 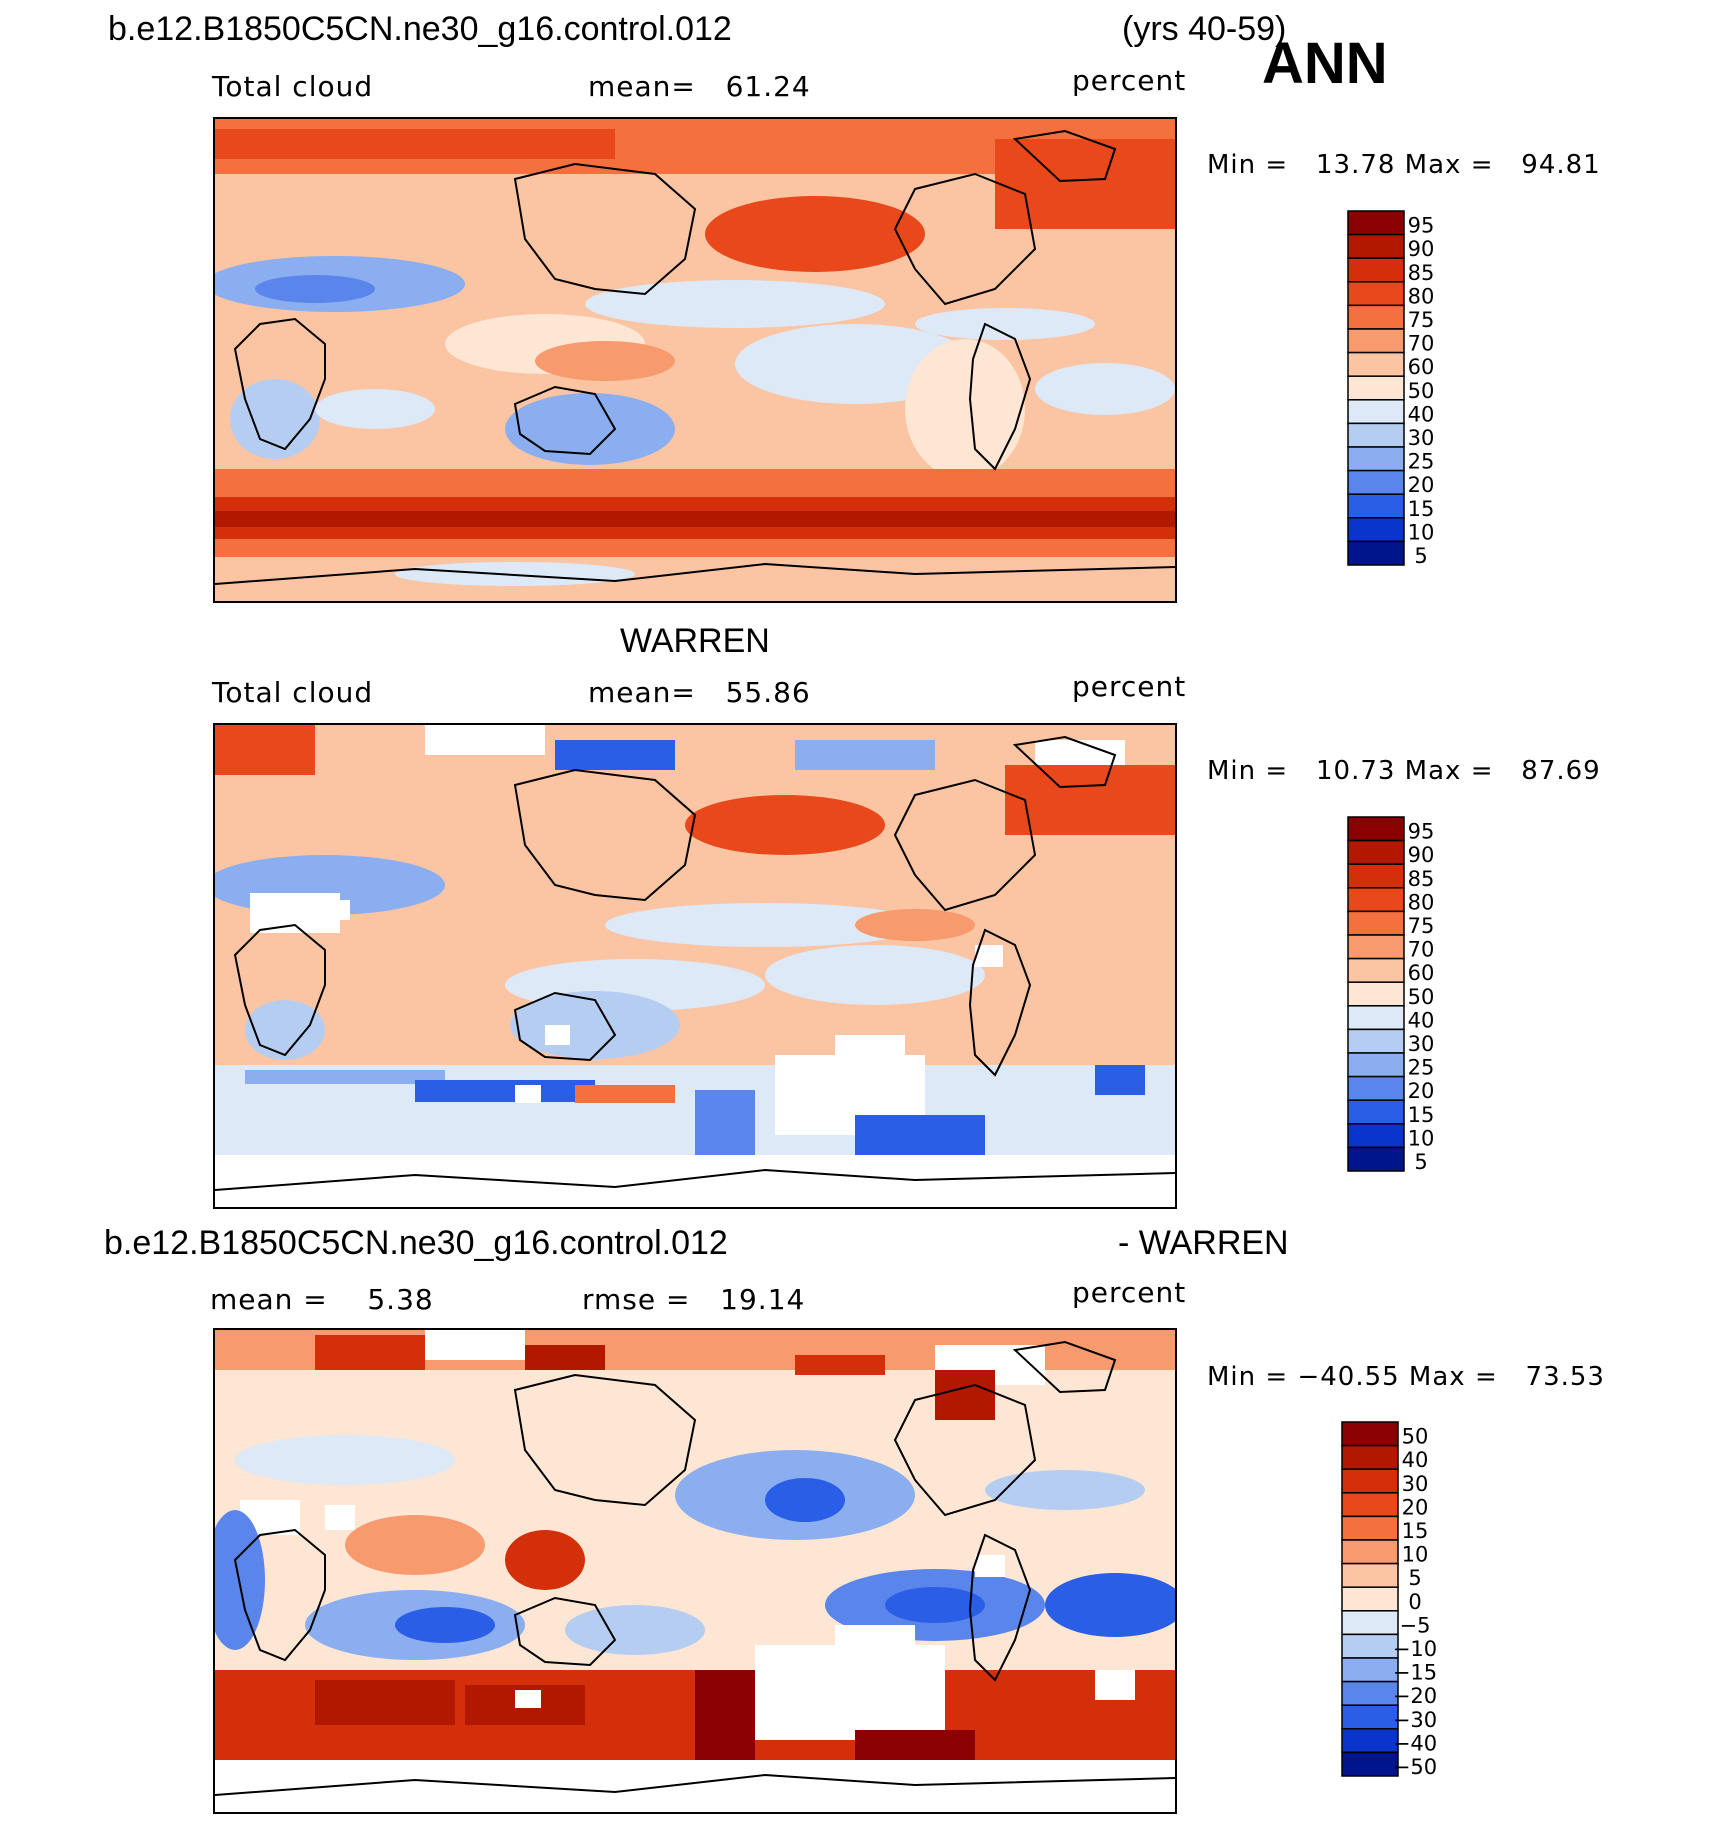 What do you see at coordinates (1421, 226) in the screenshot?
I see `colorbar-label: 95` at bounding box center [1421, 226].